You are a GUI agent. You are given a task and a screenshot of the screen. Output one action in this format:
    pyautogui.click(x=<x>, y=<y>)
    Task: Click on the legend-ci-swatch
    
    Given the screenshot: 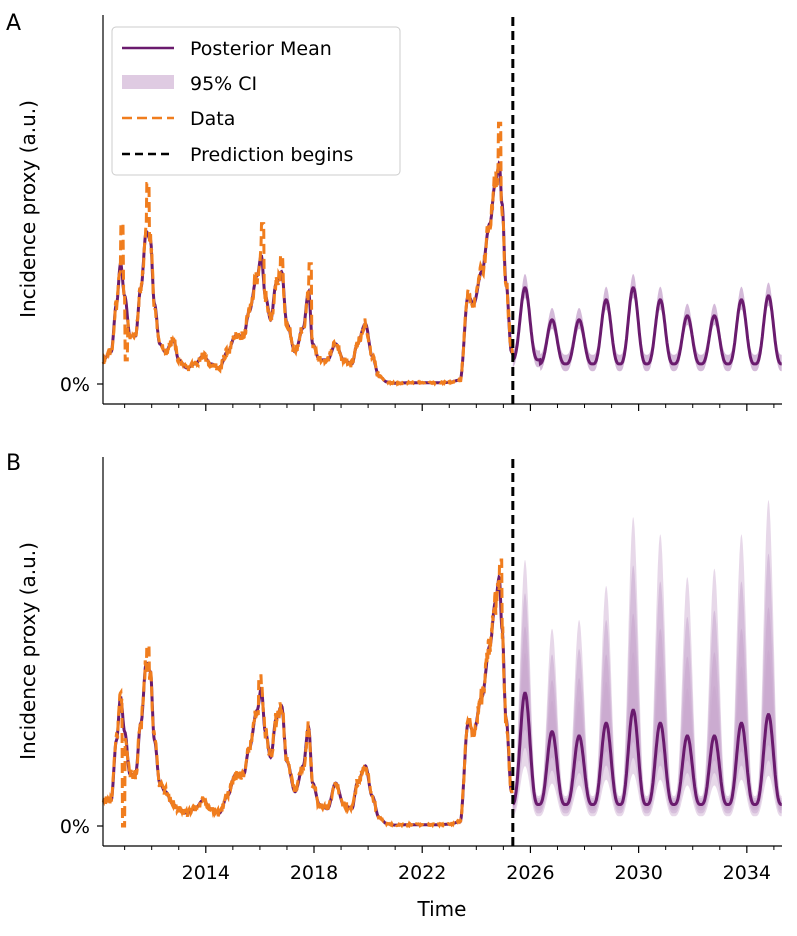 What is the action you would take?
    pyautogui.click(x=148, y=82)
    